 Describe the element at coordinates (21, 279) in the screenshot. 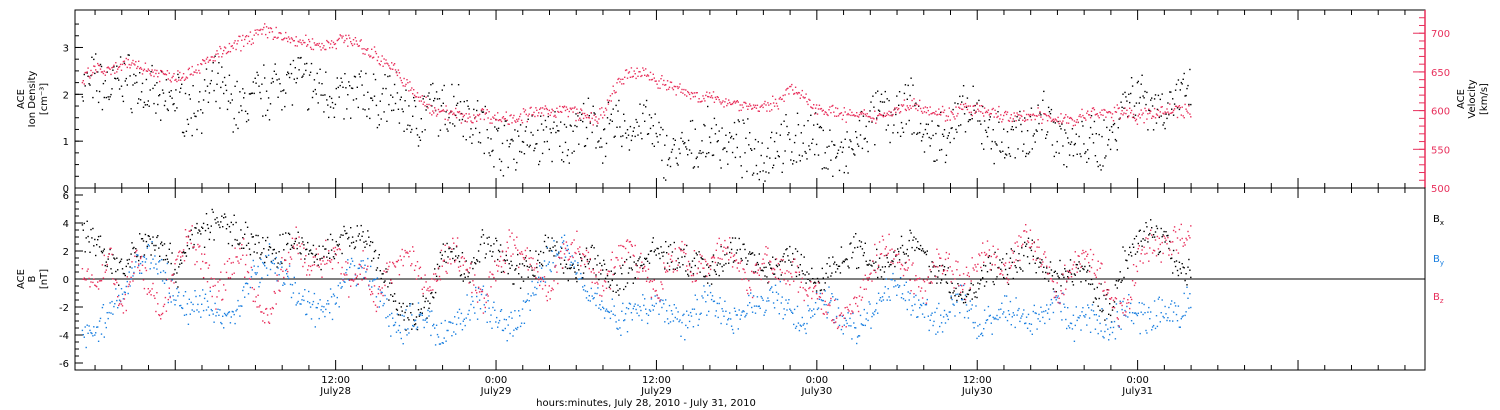

I see `b-axis-title-line1: ACE` at that location.